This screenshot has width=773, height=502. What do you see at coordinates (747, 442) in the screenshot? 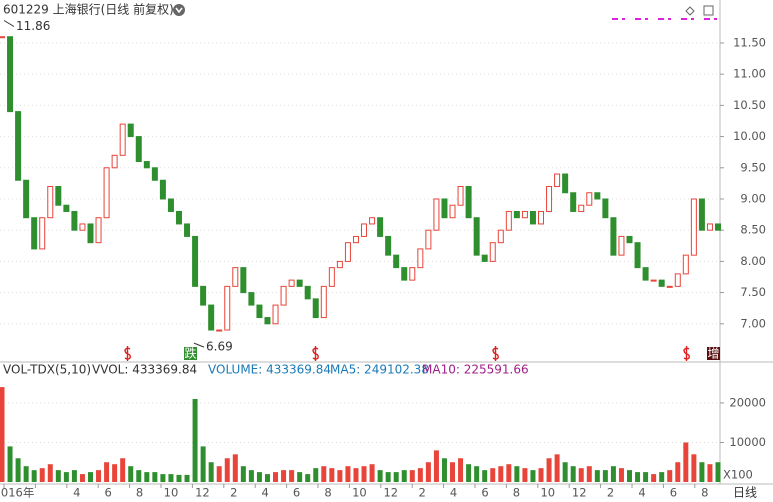
I see `y-tick-label: 10000` at bounding box center [747, 442].